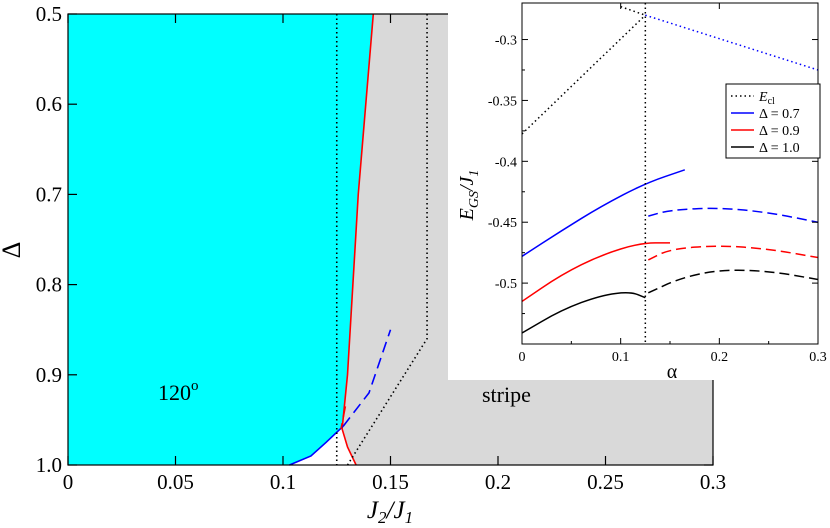 This screenshot has width=830, height=528. What do you see at coordinates (387, 240) in the screenshot?
I see `diagonal-dotted-line` at bounding box center [387, 240].